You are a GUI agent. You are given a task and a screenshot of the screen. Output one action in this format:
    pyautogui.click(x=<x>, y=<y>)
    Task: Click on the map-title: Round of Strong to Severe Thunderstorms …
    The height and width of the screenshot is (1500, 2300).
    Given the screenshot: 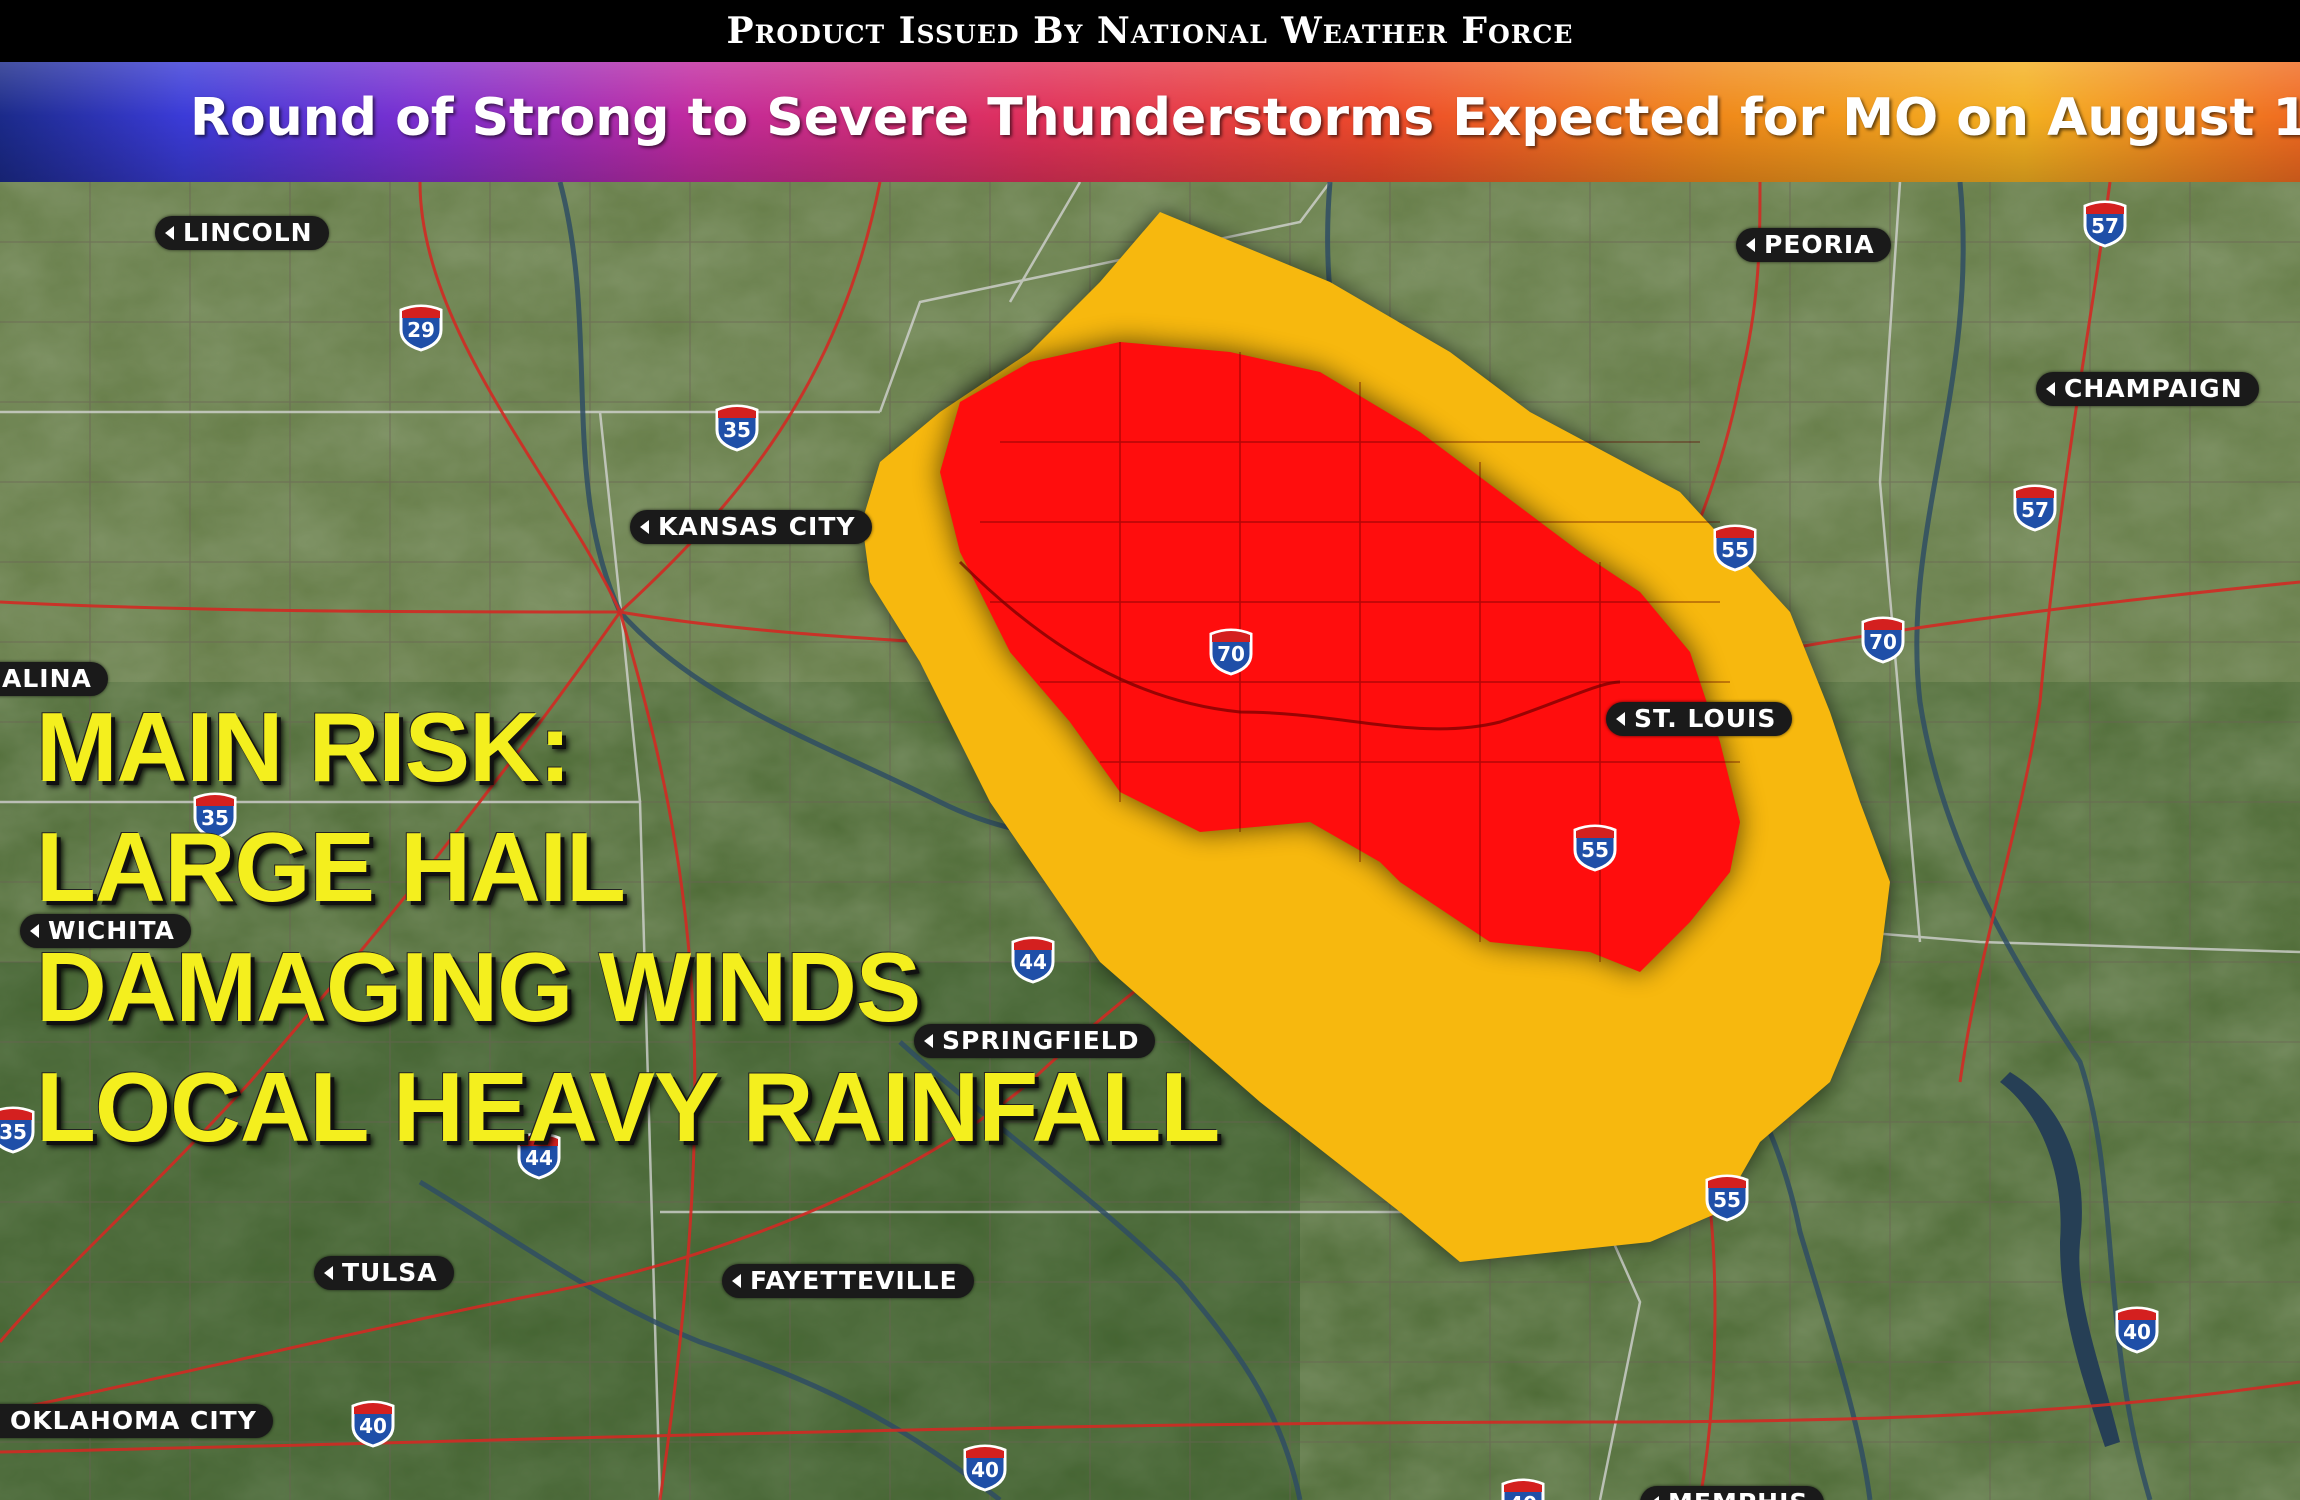 What is the action you would take?
    pyautogui.click(x=1245, y=118)
    